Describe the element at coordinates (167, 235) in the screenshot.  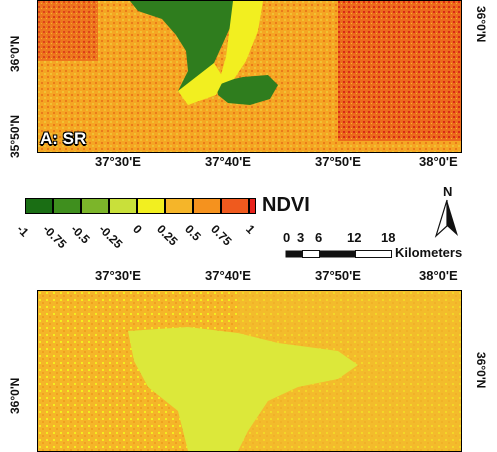
I see `legend-value-6: 0.25` at that location.